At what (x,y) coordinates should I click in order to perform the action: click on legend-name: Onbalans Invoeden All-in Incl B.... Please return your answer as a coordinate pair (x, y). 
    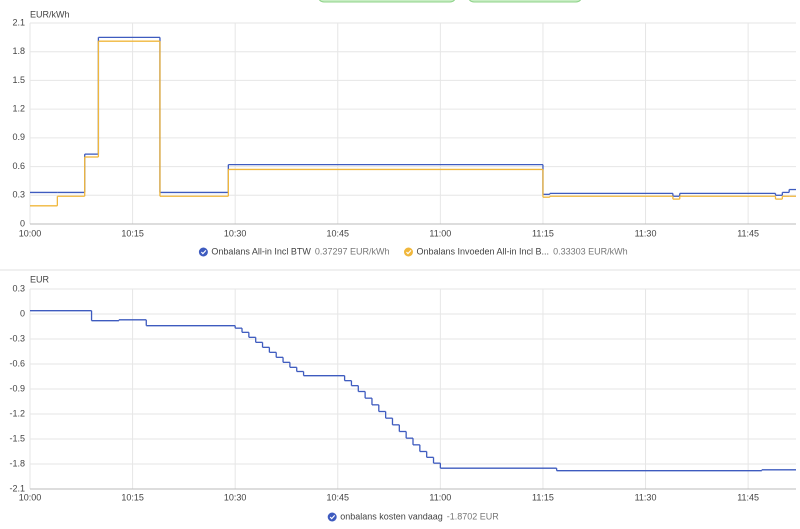
    Looking at the image, I should click on (482, 251).